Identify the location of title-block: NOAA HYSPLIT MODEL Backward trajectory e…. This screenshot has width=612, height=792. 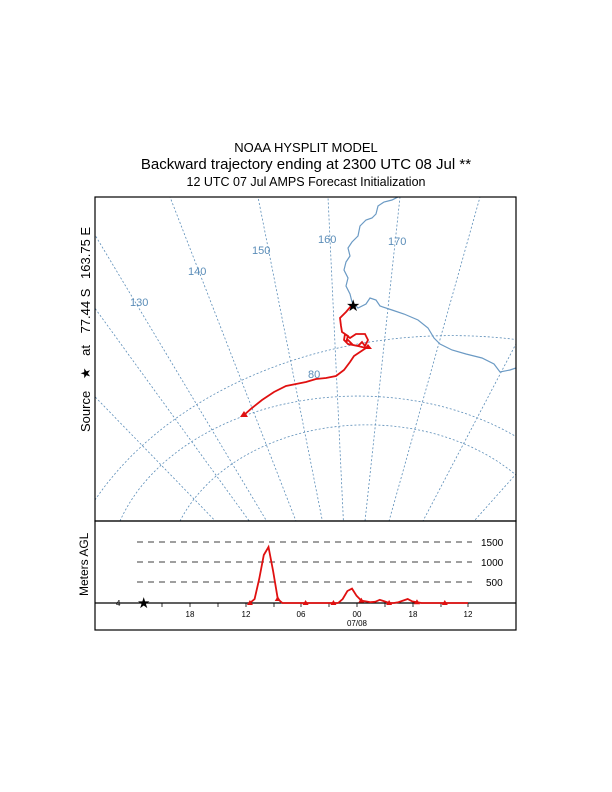
(306, 165).